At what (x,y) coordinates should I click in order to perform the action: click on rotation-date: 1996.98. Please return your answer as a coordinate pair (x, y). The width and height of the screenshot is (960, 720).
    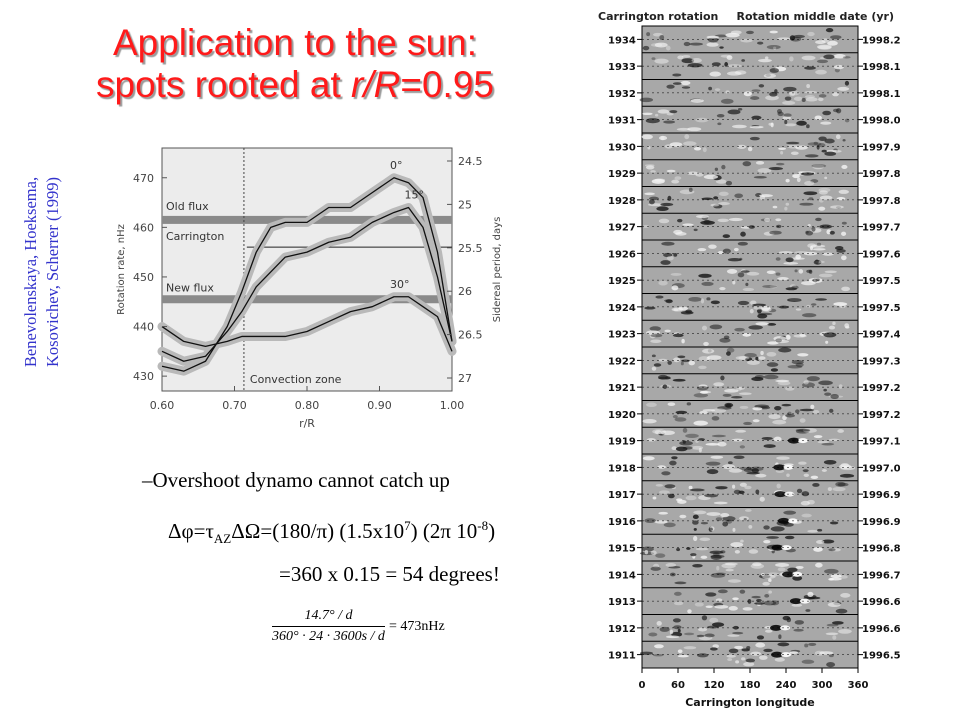
    Looking at the image, I should click on (881, 495).